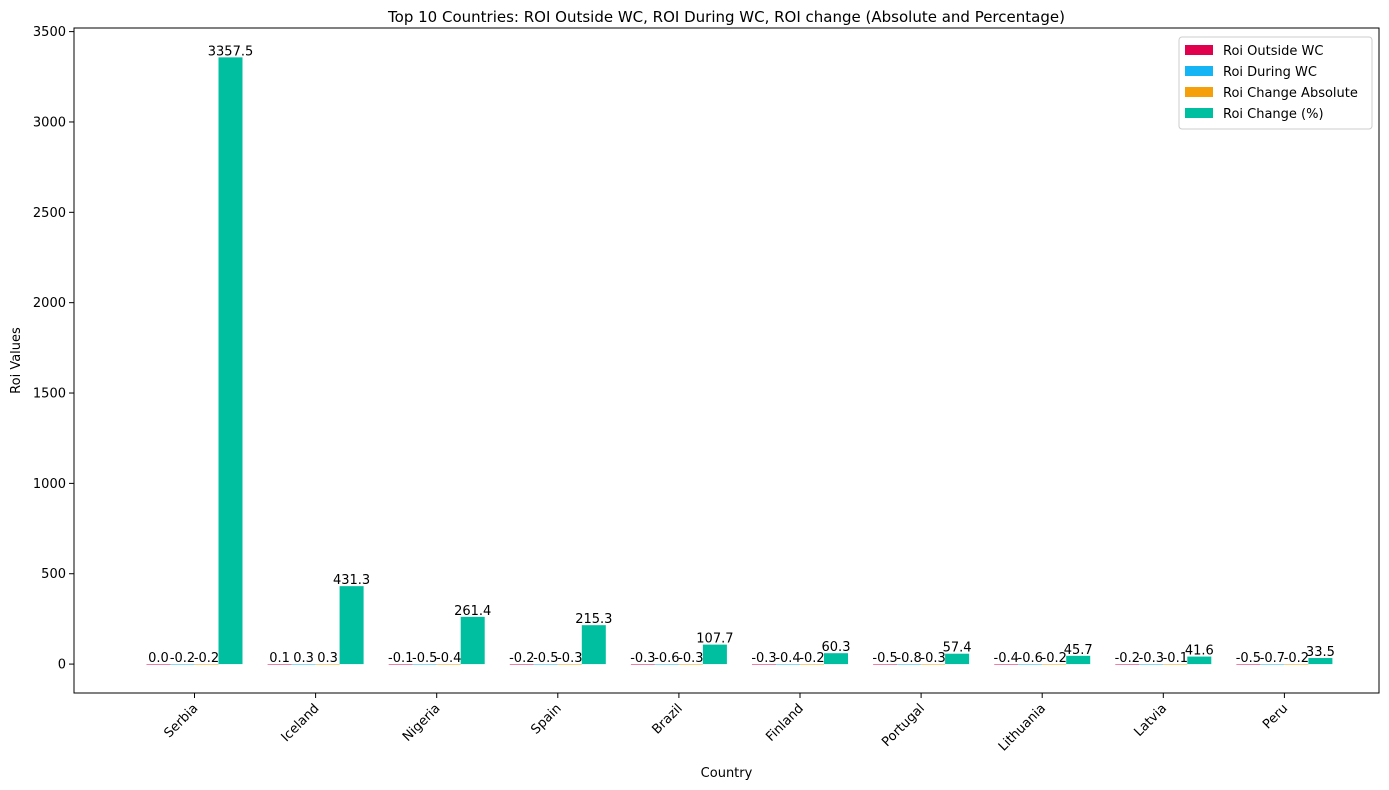 The image size is (1389, 790). I want to click on bar-value-label: 431.3, so click(351, 580).